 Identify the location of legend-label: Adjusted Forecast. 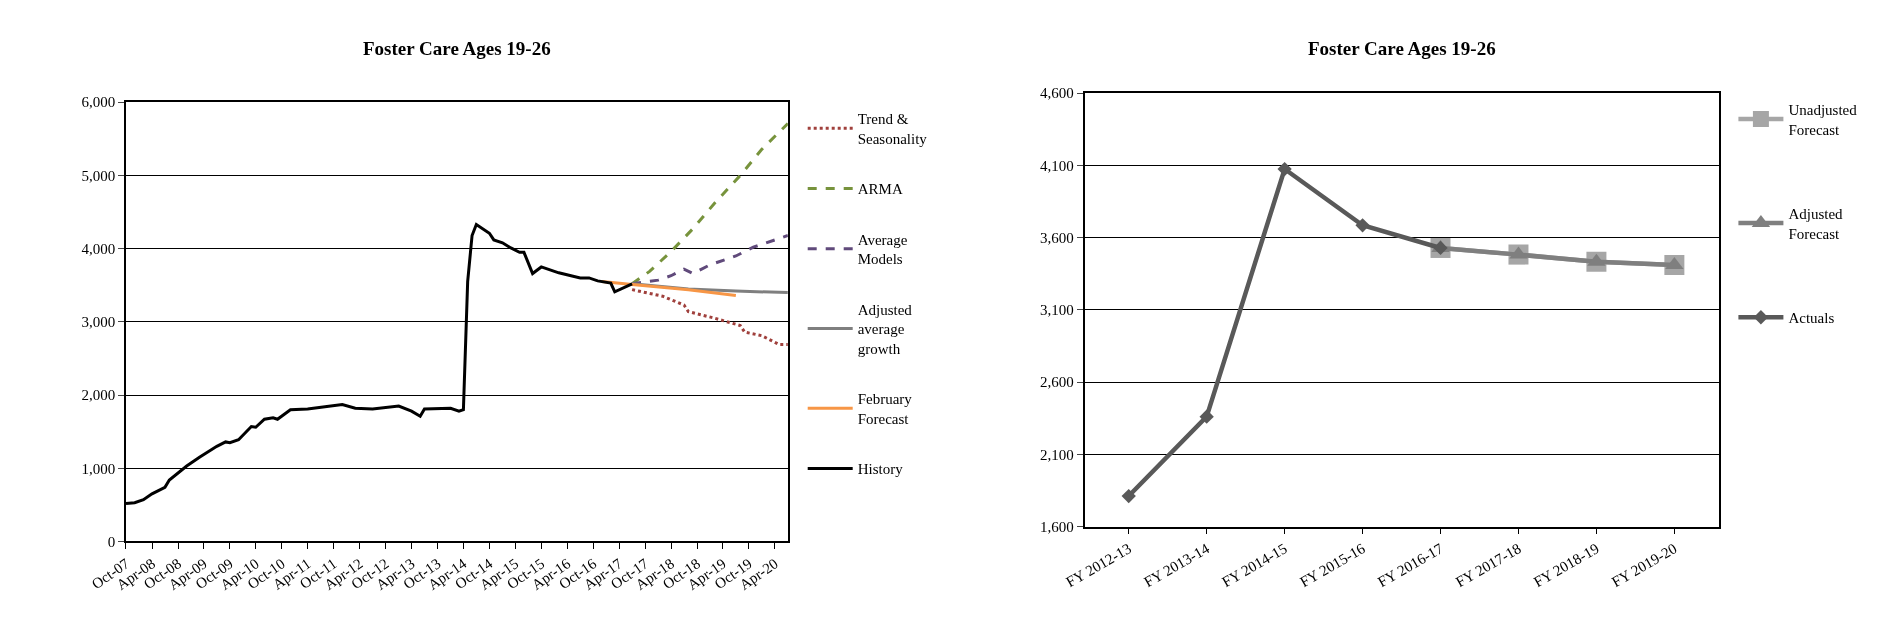
(1816, 224).